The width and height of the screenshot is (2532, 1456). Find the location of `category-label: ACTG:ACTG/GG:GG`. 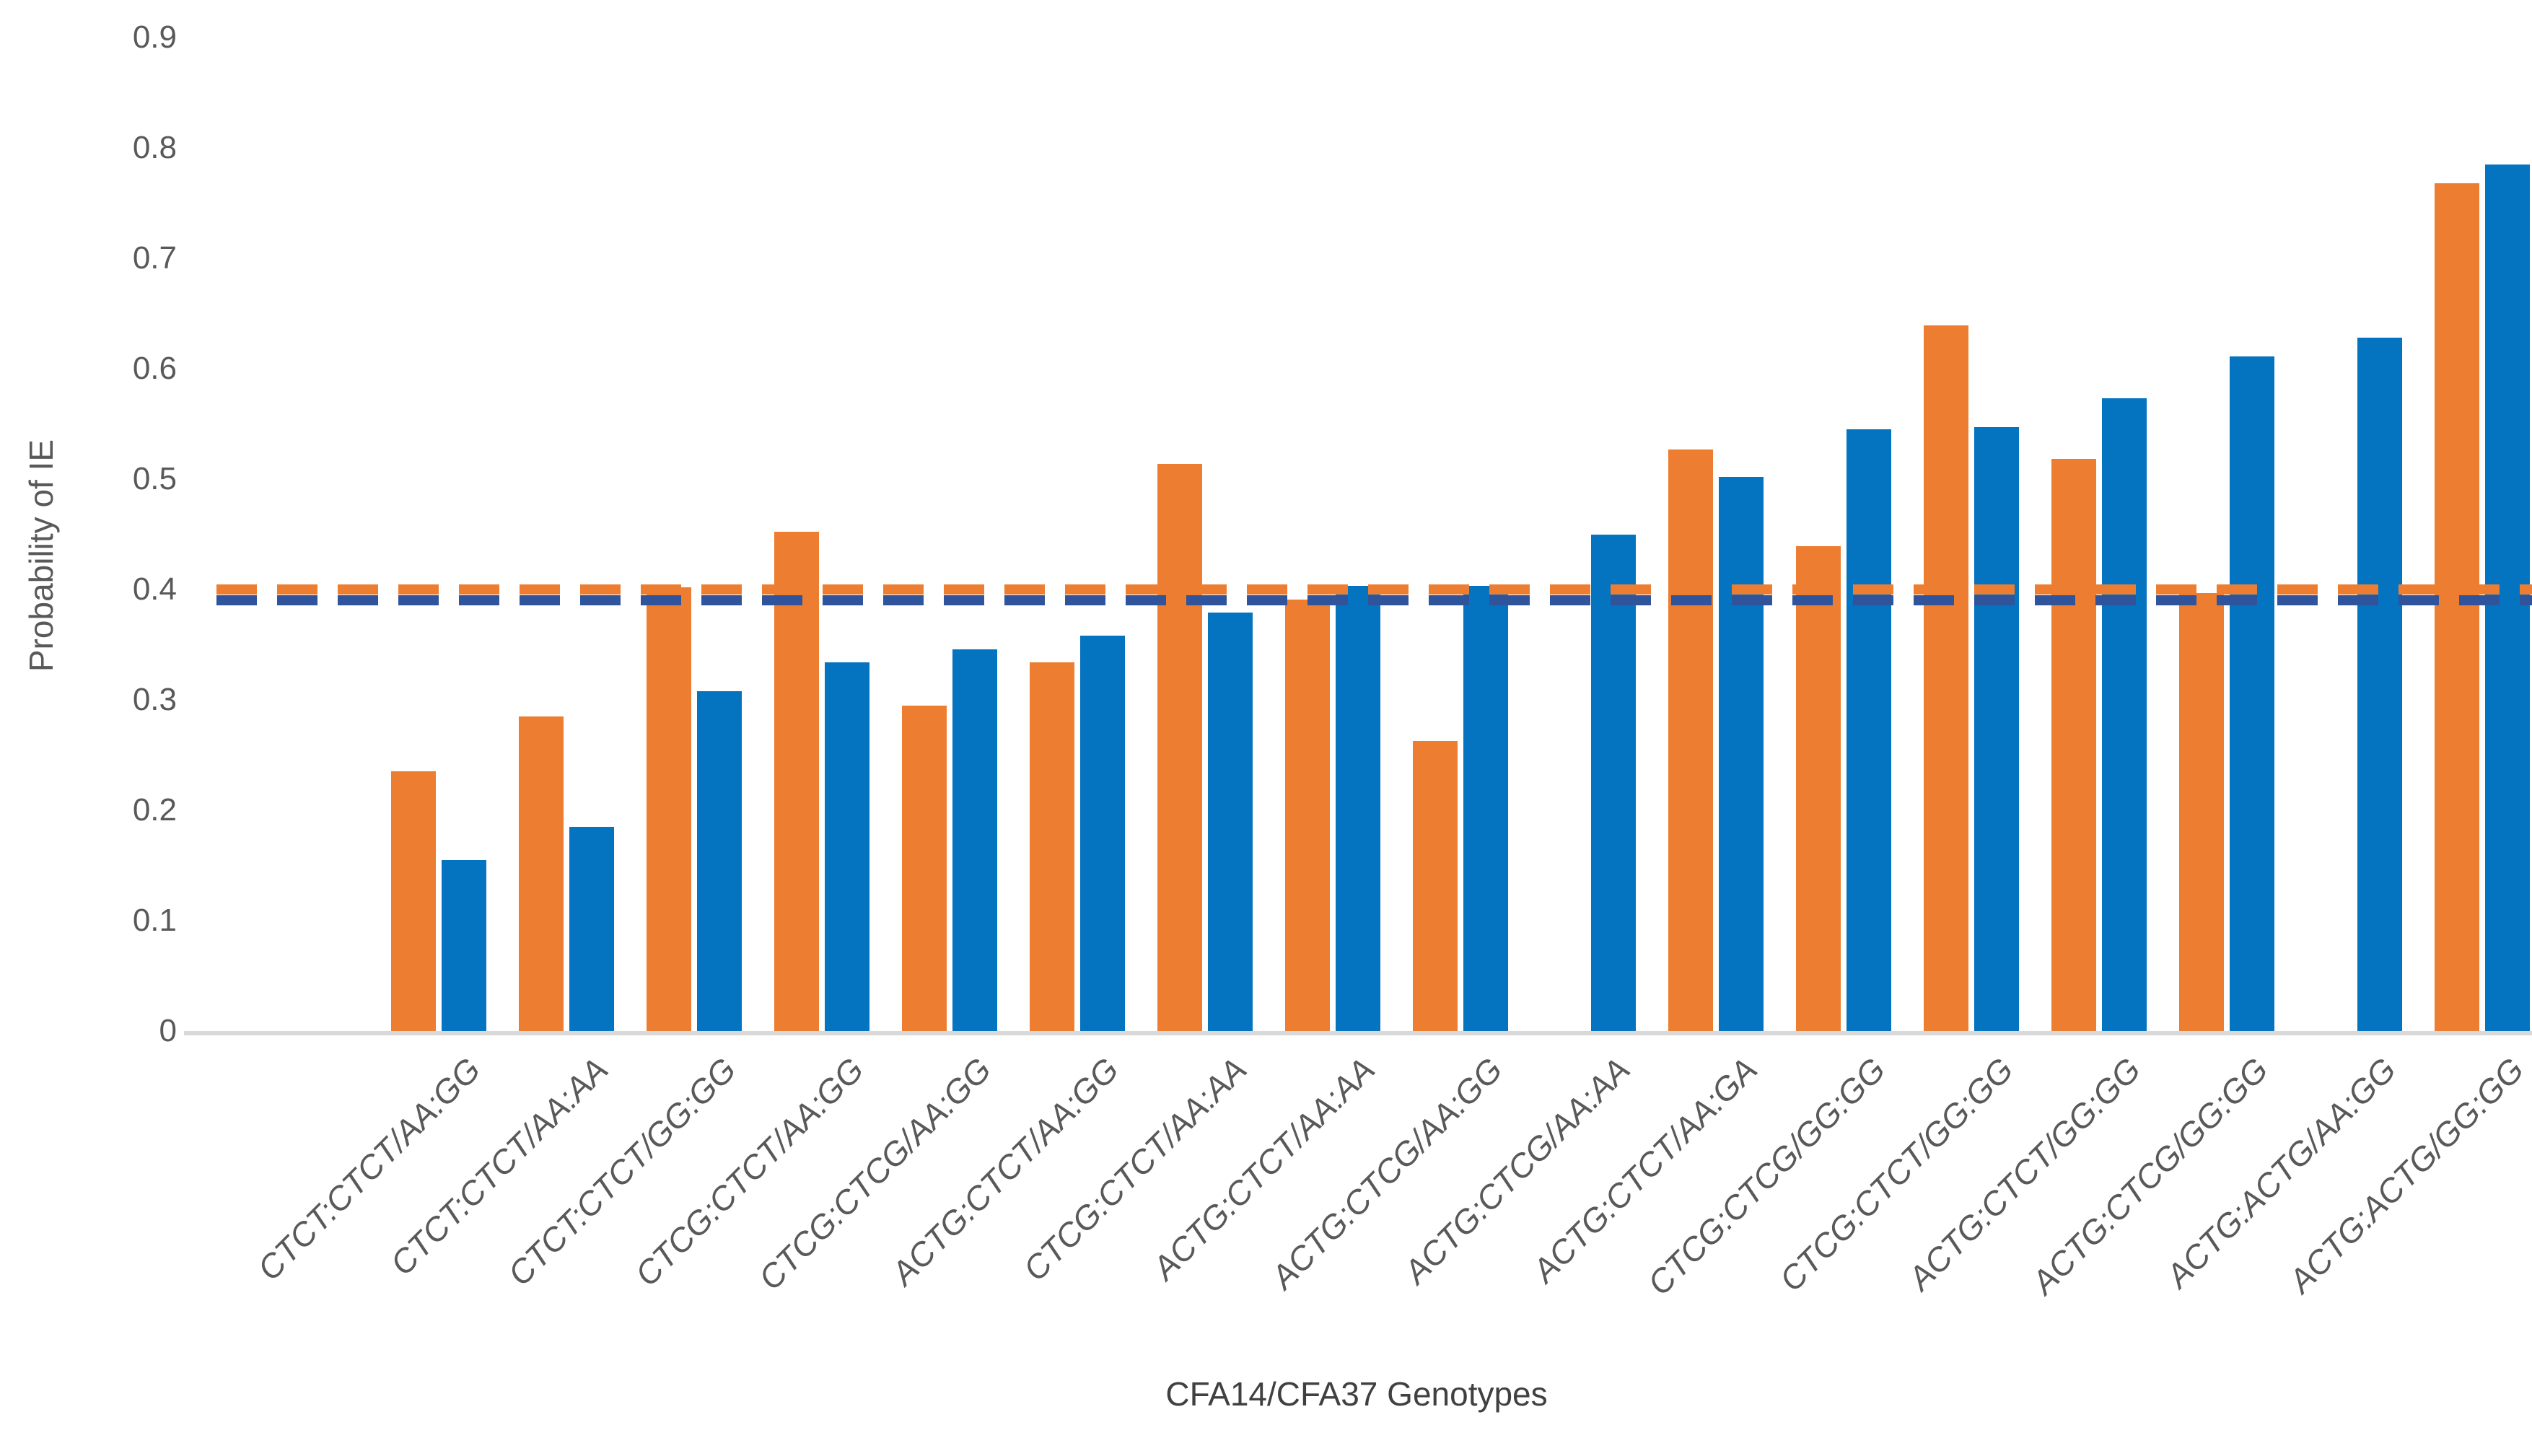

category-label: ACTG:ACTG/GG:GG is located at coordinates (2406, 1175).